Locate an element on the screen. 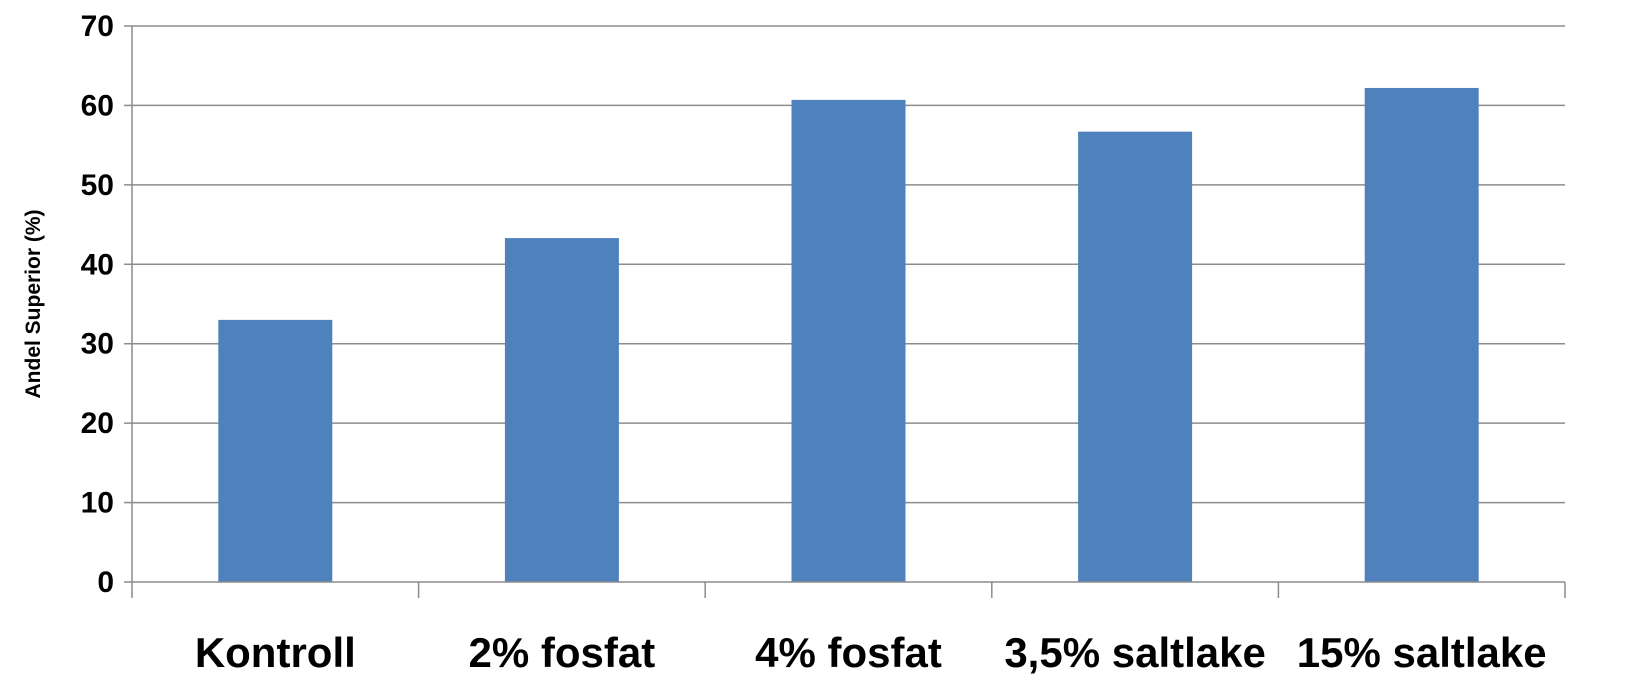 This screenshot has width=1627, height=693. y-axis-title: Andel Superior (%) is located at coordinates (33, 303).